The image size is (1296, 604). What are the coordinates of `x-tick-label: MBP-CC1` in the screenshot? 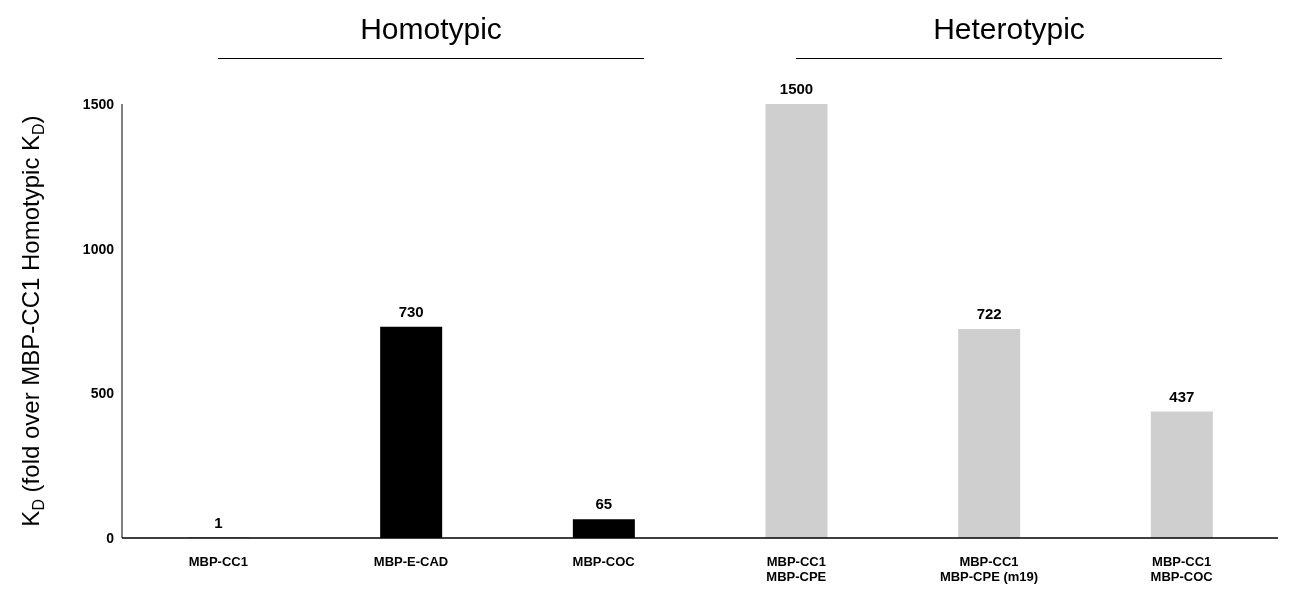 It's located at (218, 561).